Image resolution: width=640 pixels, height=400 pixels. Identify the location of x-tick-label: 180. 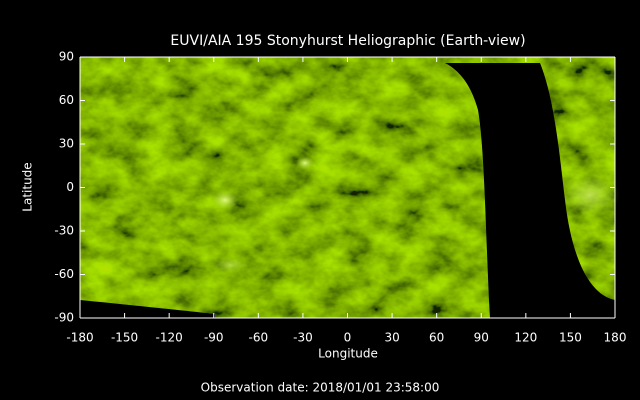
(615, 338).